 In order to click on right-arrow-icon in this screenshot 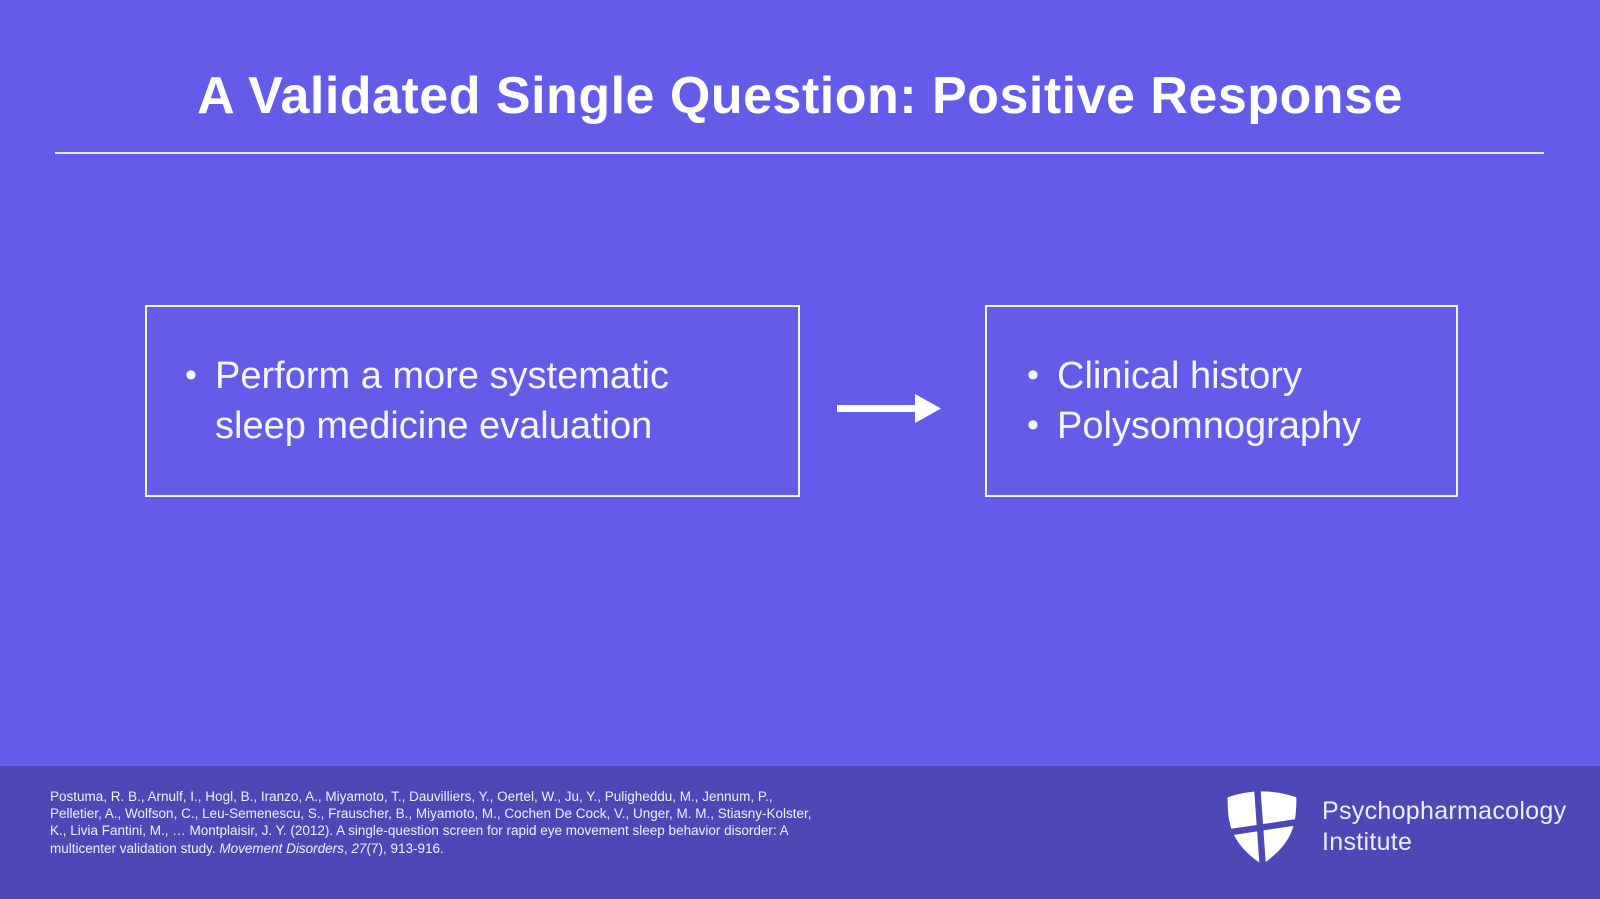, I will do `click(889, 405)`.